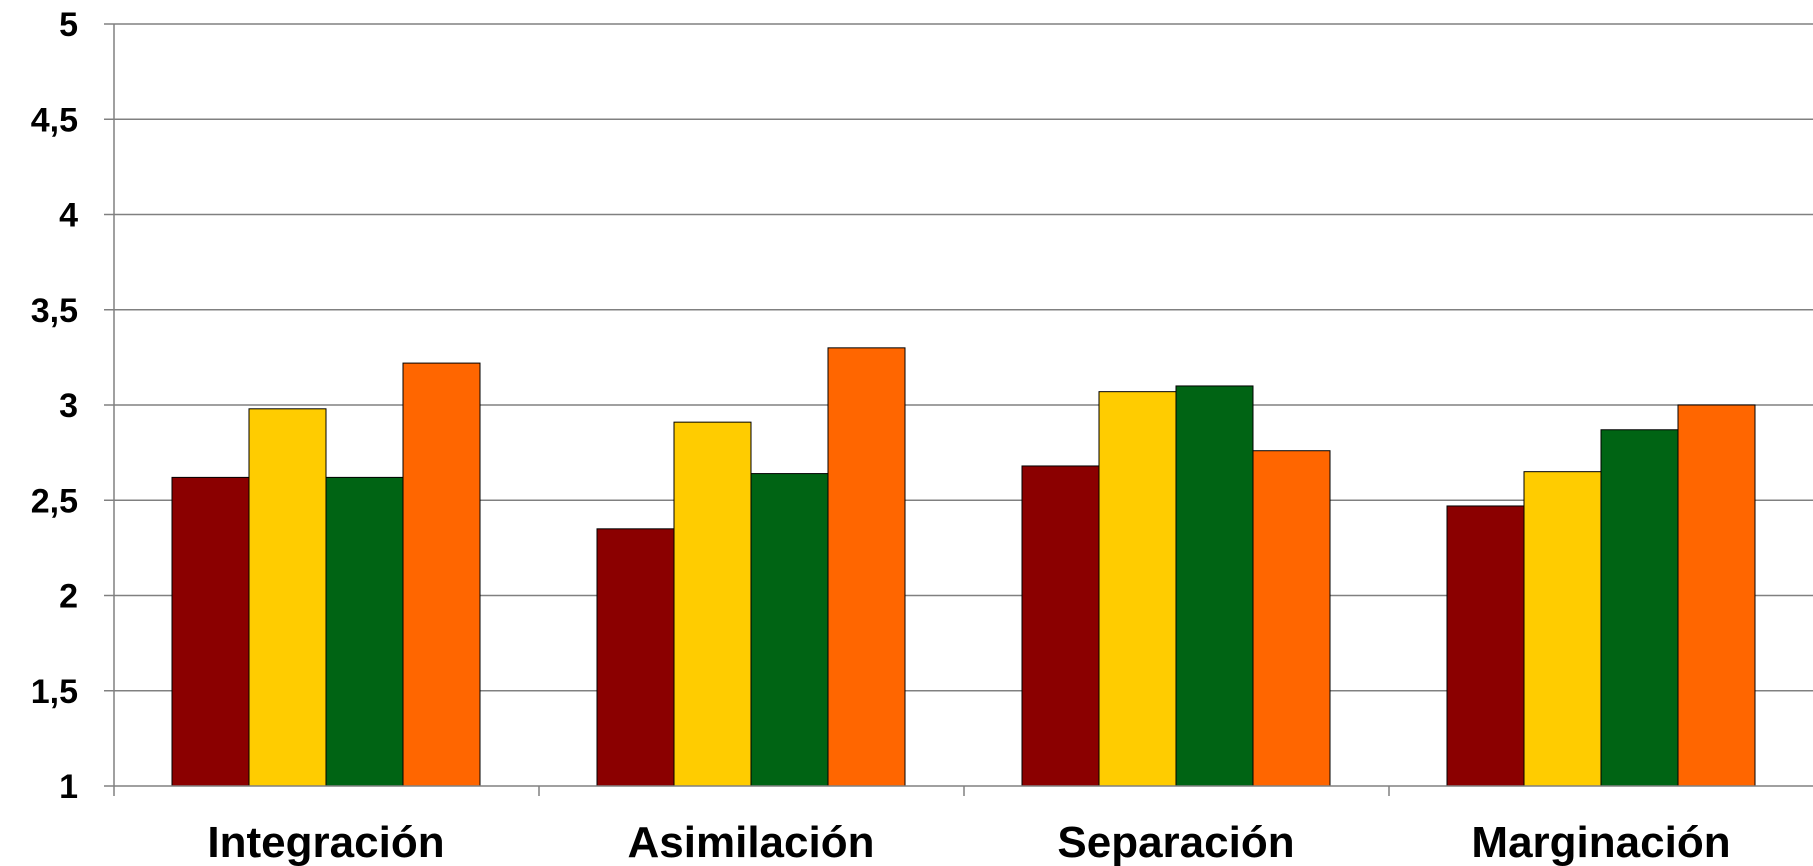 This screenshot has height=866, width=1813. Describe the element at coordinates (54, 501) in the screenshot. I see `y-tick-label: 2,5` at that location.